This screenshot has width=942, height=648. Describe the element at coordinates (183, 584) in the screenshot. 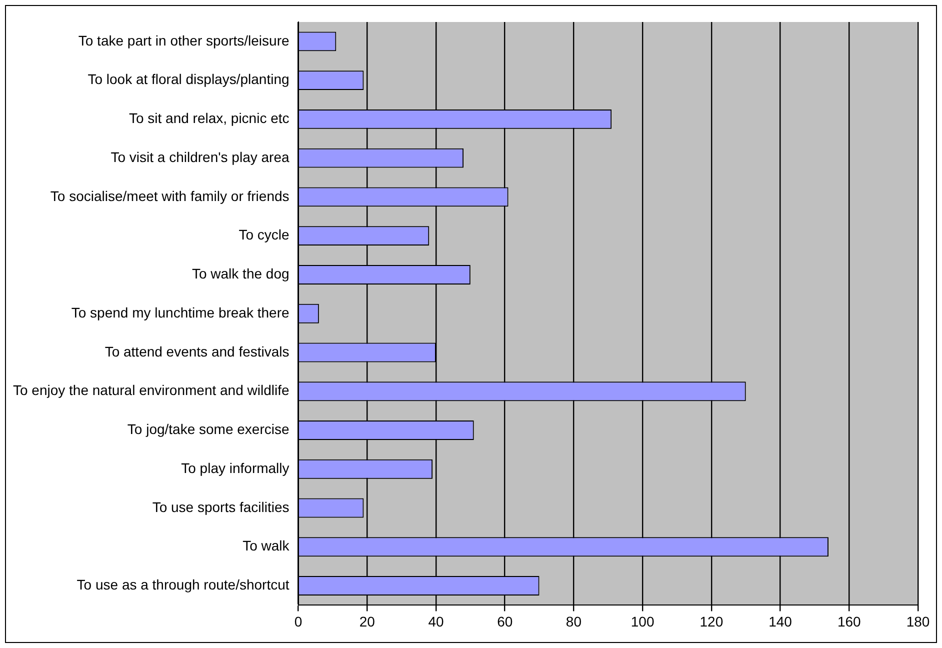

I see `y-tick-label: To use as a through route/shortcut` at that location.